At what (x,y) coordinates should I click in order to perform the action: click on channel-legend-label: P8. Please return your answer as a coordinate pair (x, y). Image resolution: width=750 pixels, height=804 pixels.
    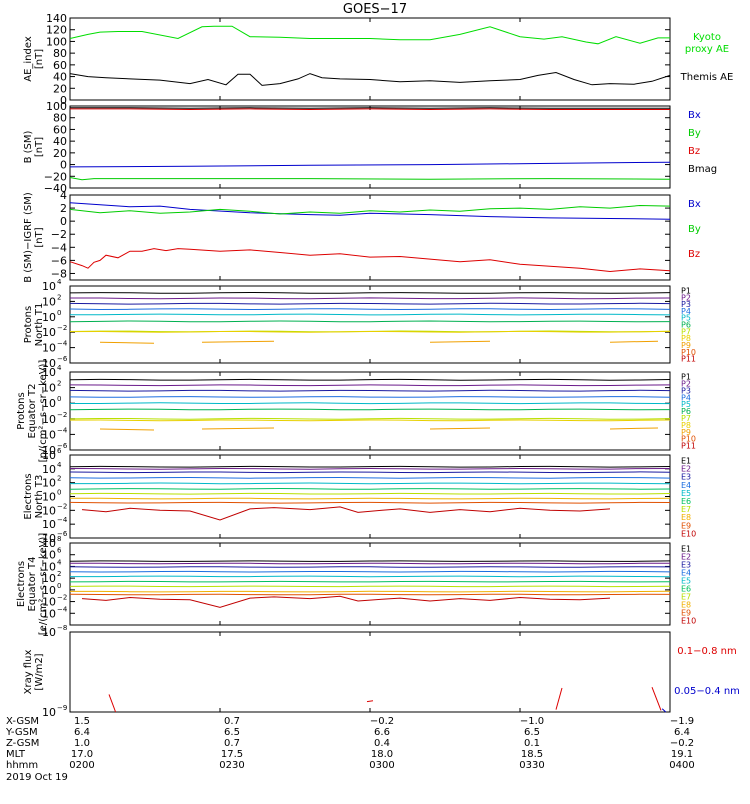
    Looking at the image, I should click on (686, 425).